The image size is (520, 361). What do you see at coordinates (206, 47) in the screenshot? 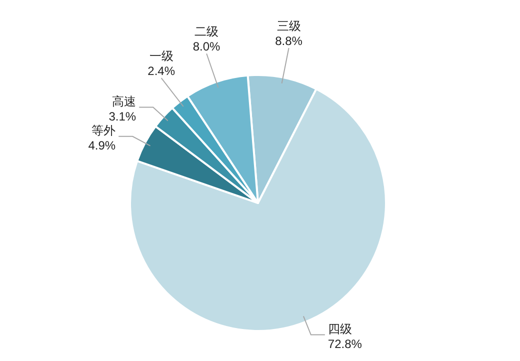
I see `data-label: 8.0%` at bounding box center [206, 47].